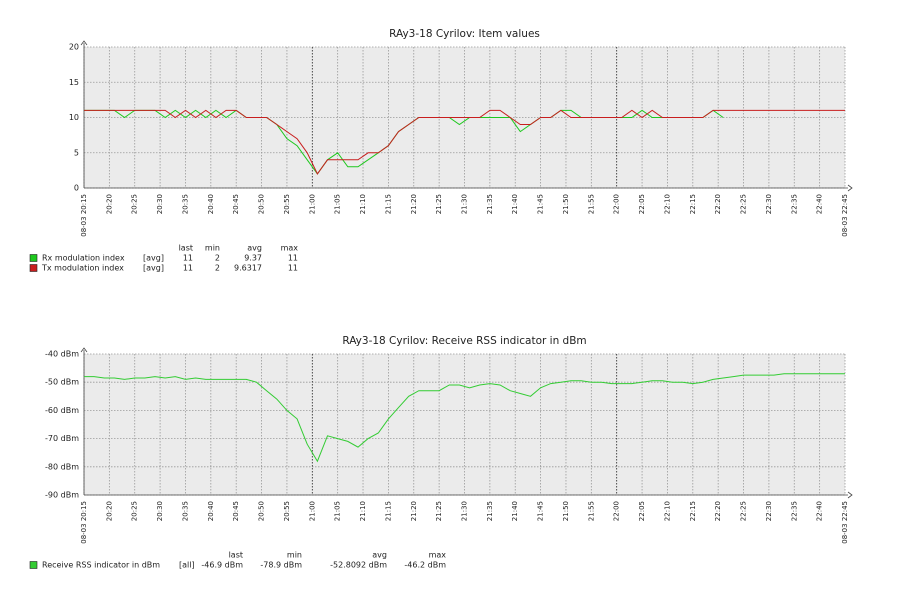 Image resolution: width=900 pixels, height=600 pixels. What do you see at coordinates (248, 268) in the screenshot?
I see `legend-stat: 9.6317` at bounding box center [248, 268].